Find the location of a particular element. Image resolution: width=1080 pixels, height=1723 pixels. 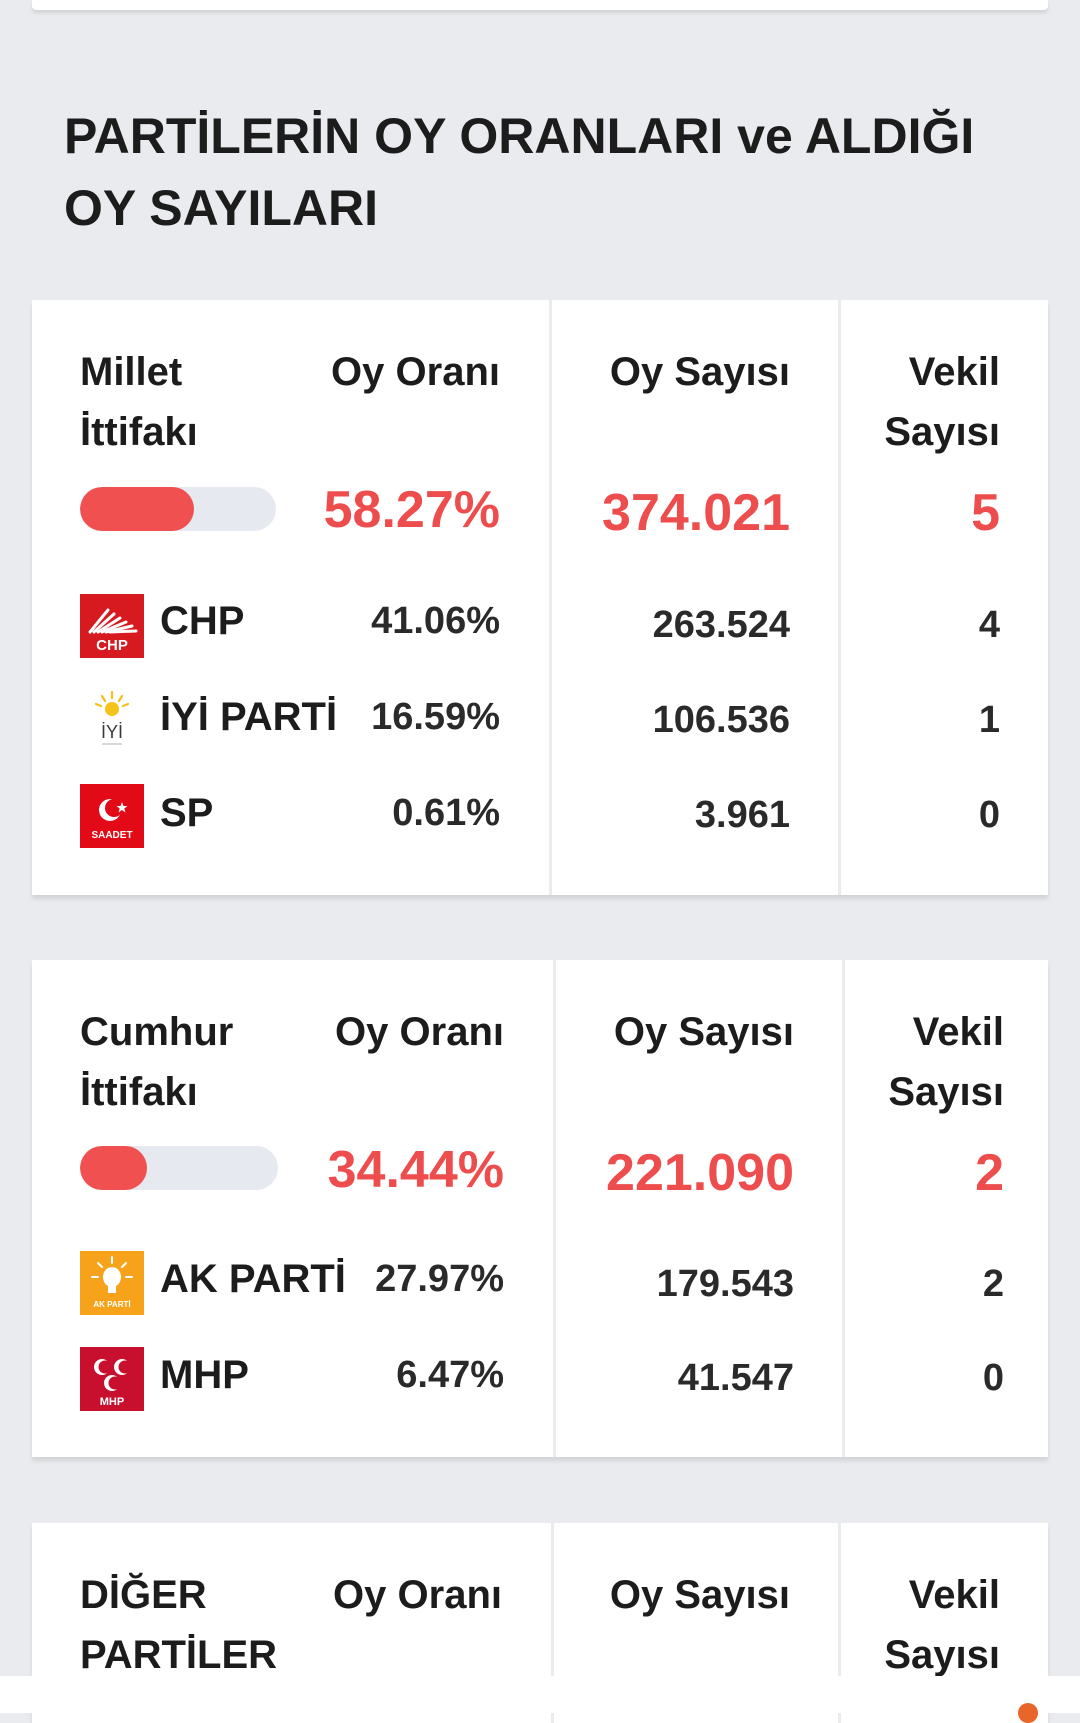

alliance-name: Millet İttifakı is located at coordinates (139, 402).